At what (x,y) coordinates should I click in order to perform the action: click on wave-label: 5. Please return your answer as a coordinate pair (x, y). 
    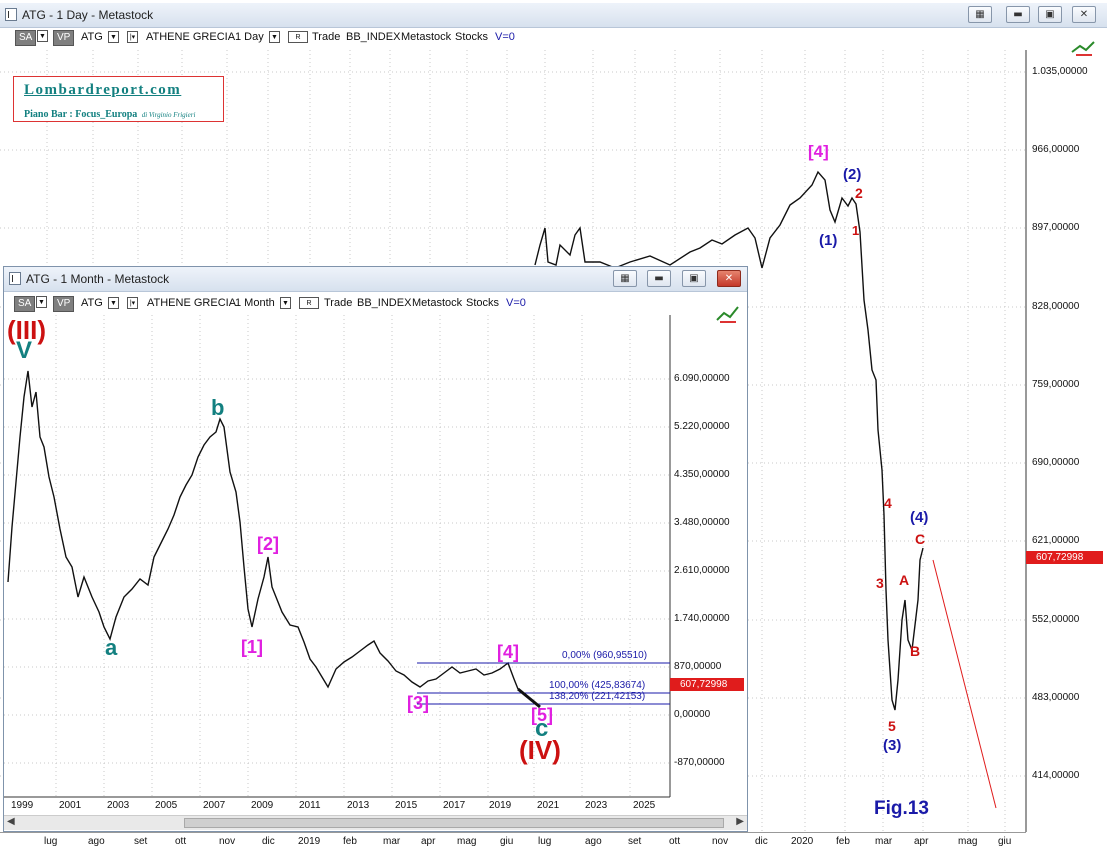
    Looking at the image, I should click on (892, 726).